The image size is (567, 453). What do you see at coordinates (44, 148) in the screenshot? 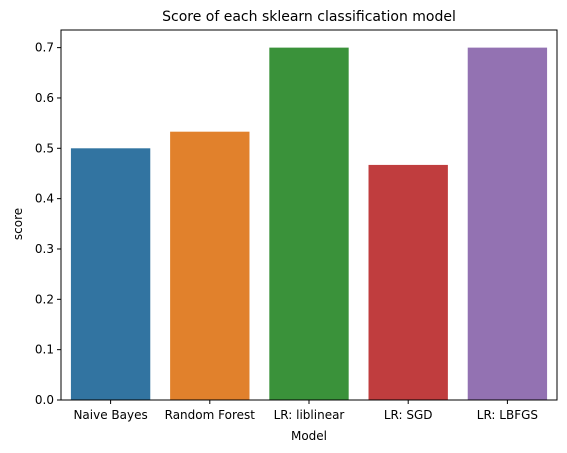
I see `y-tick-label: 0.5` at bounding box center [44, 148].